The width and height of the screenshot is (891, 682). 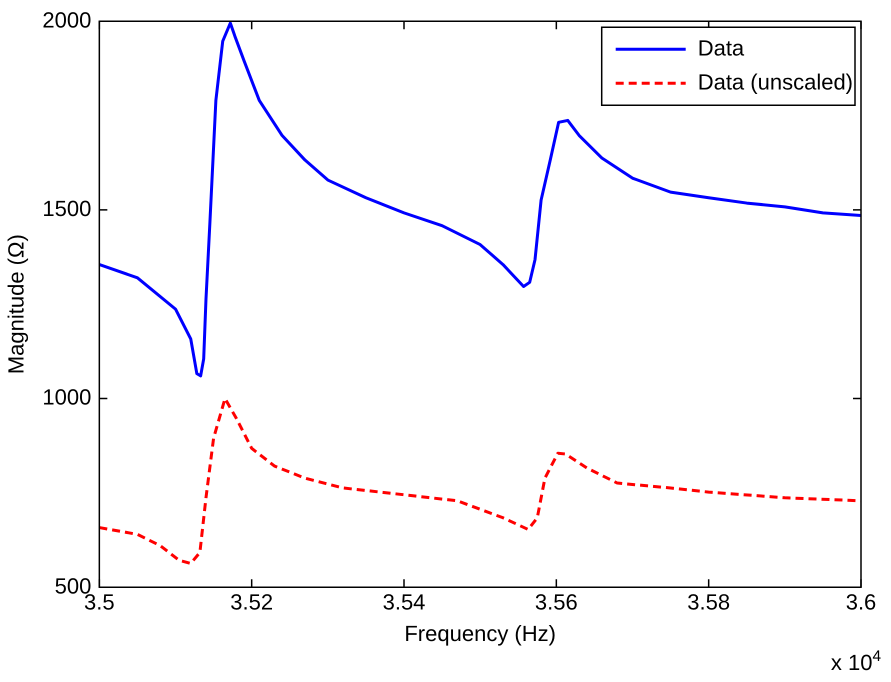 I want to click on x-tick-label: 3.54, so click(x=404, y=601).